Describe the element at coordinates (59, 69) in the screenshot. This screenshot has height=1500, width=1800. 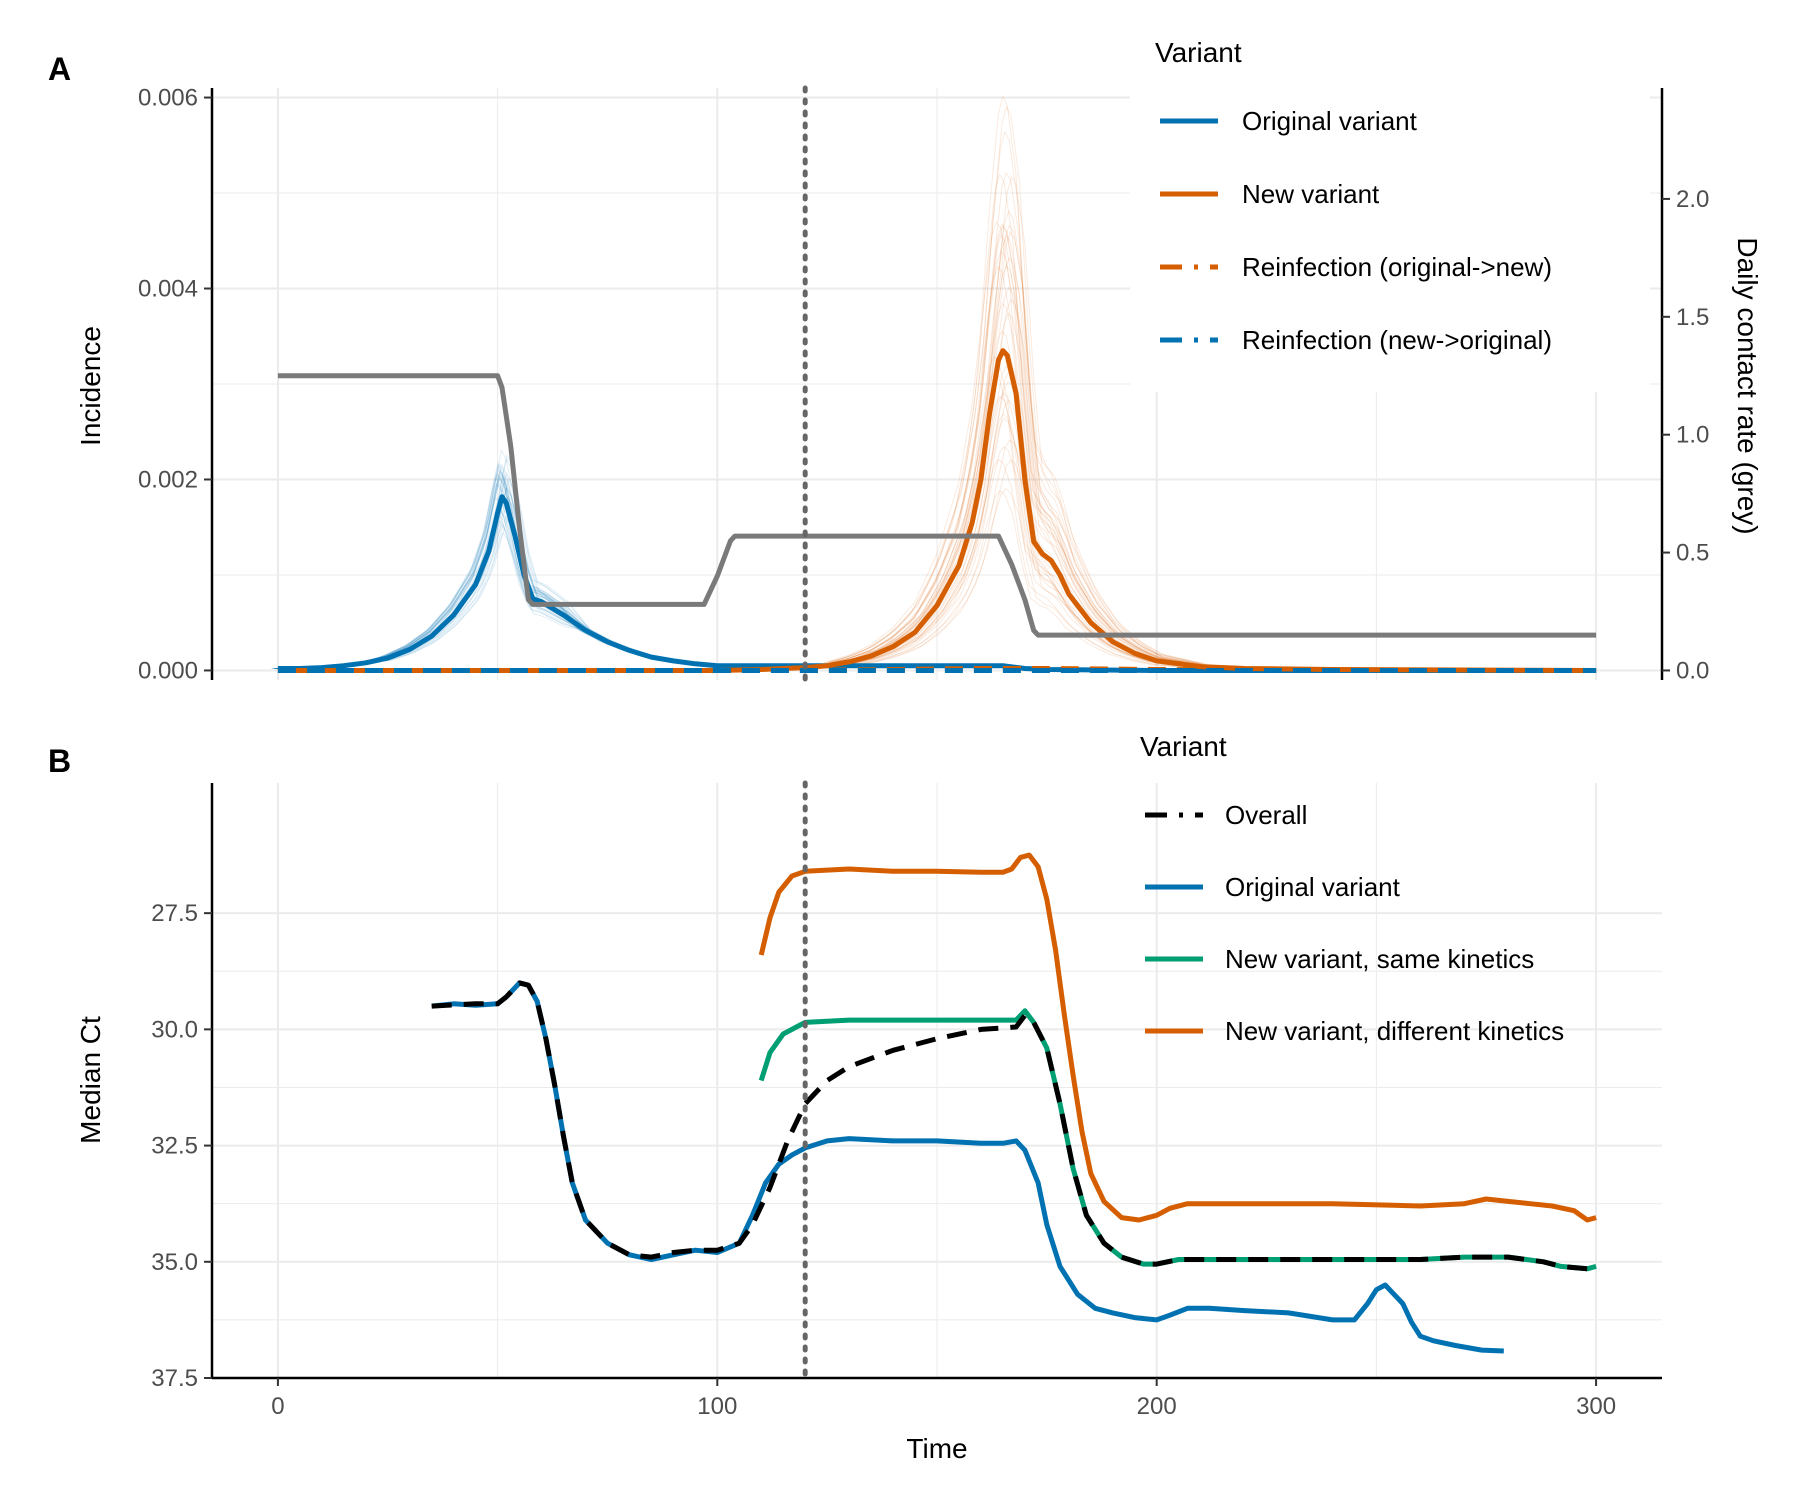
I see `panel-a-tag: A` at that location.